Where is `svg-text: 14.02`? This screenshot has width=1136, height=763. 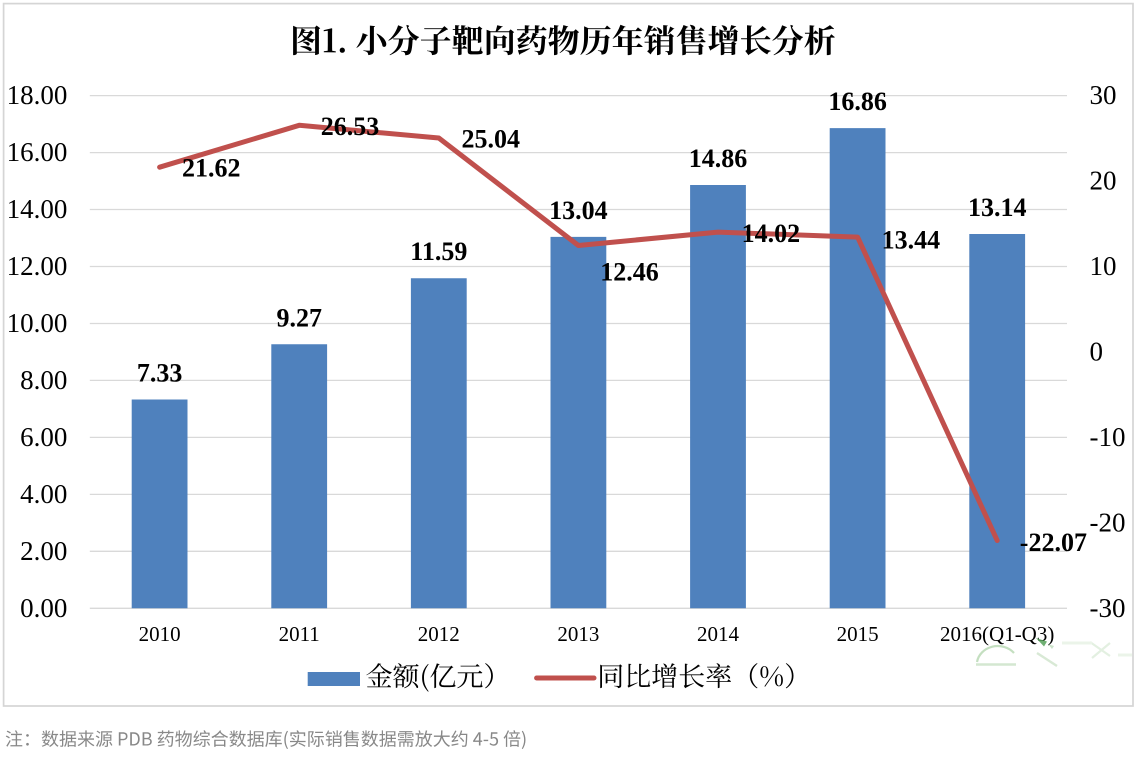
svg-text: 14.02 is located at coordinates (771, 233).